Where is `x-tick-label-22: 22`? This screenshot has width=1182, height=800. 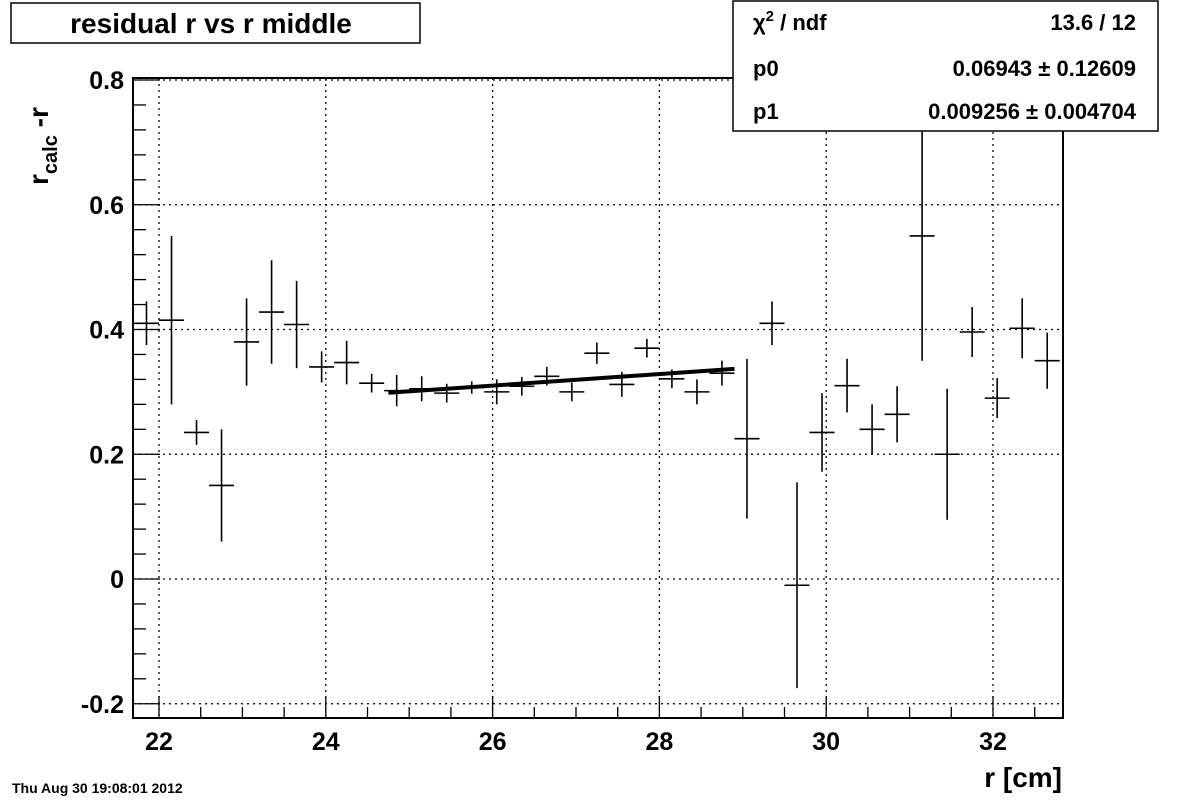 x-tick-label-22: 22 is located at coordinates (159, 742).